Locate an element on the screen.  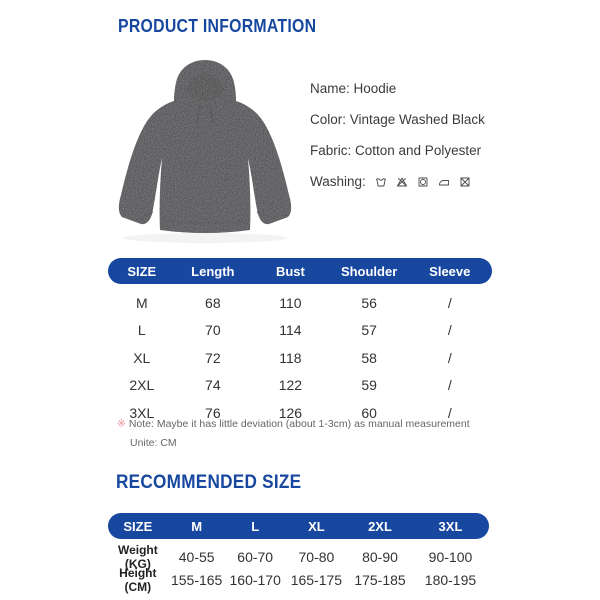
row-label: Height (CM) is located at coordinates (138, 580).